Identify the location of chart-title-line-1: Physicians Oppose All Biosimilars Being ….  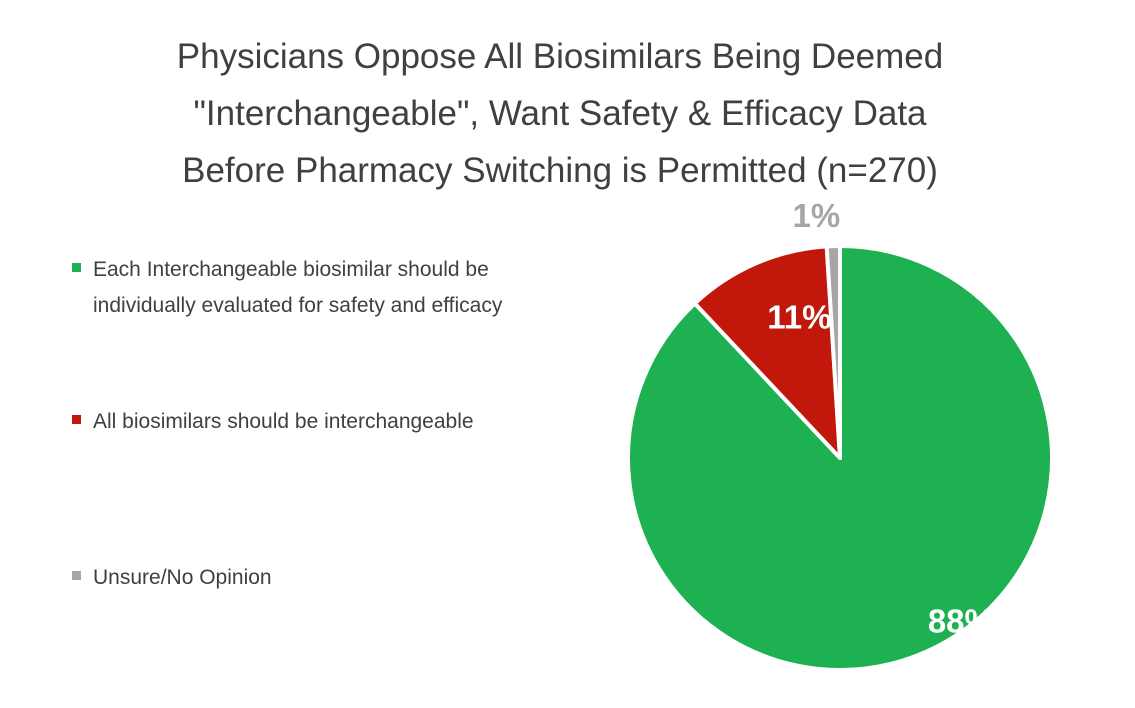
(560, 56).